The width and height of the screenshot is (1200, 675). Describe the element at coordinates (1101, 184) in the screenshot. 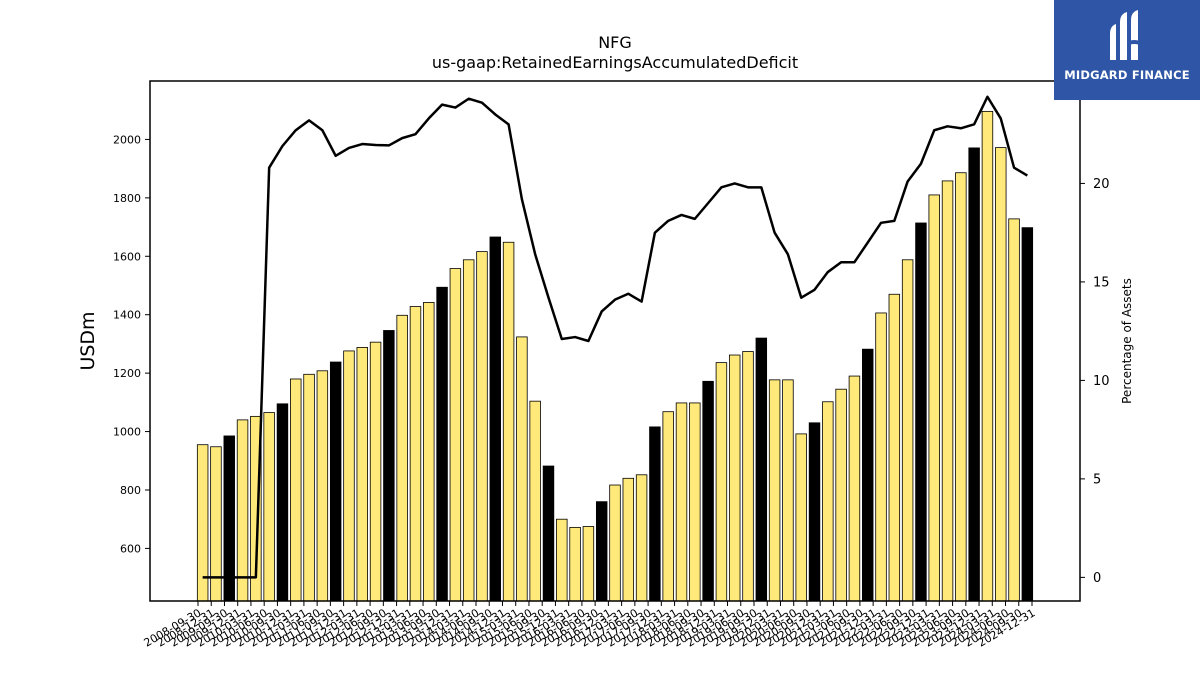

I see `y2-tick-label: 20` at that location.